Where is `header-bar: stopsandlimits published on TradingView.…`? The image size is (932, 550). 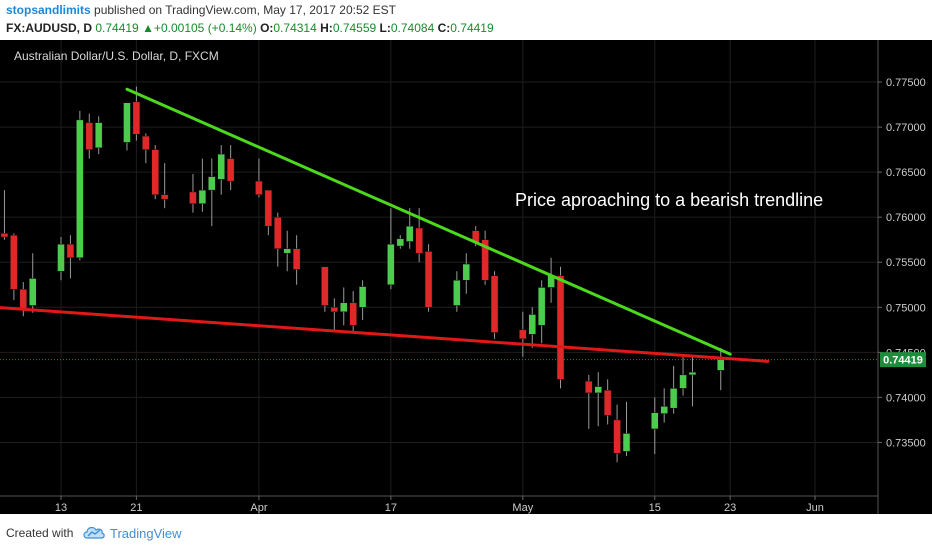
header-bar: stopsandlimits published on TradingView.… is located at coordinates (466, 20).